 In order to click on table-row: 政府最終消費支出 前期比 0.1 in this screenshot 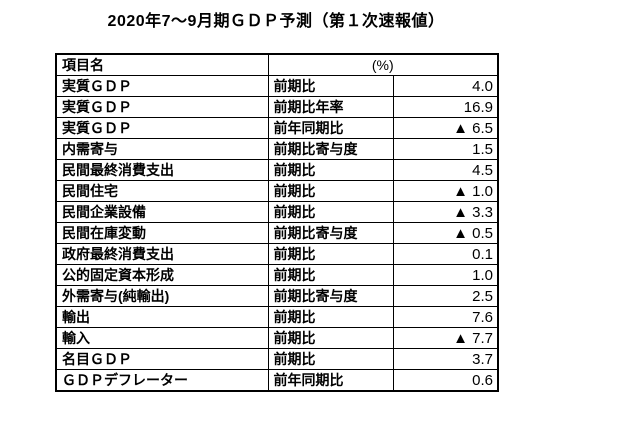, I will do `click(277, 254)`.